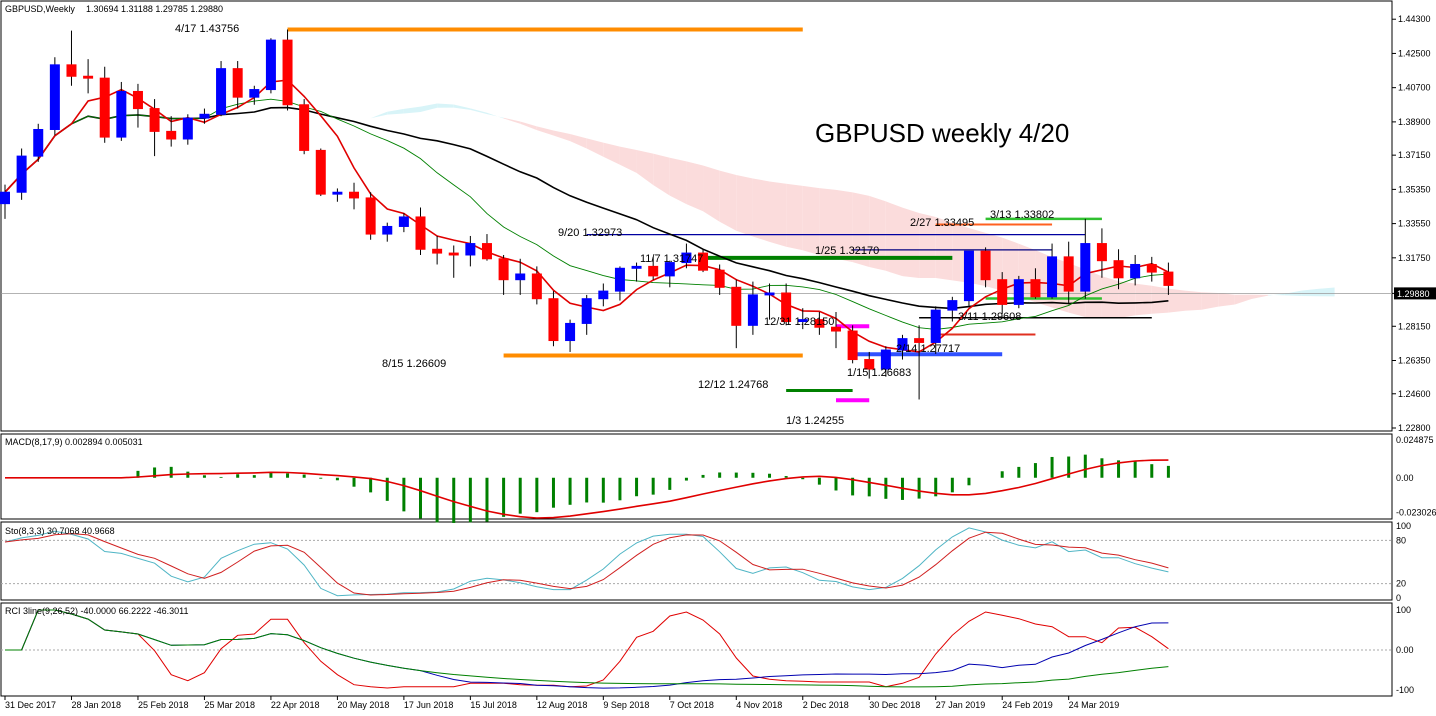  I want to click on time-tick-label: 28 Jan 2018, so click(96, 705).